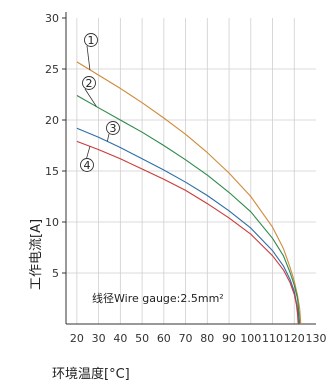  I want to click on x-tick-label: 30, so click(99, 338).